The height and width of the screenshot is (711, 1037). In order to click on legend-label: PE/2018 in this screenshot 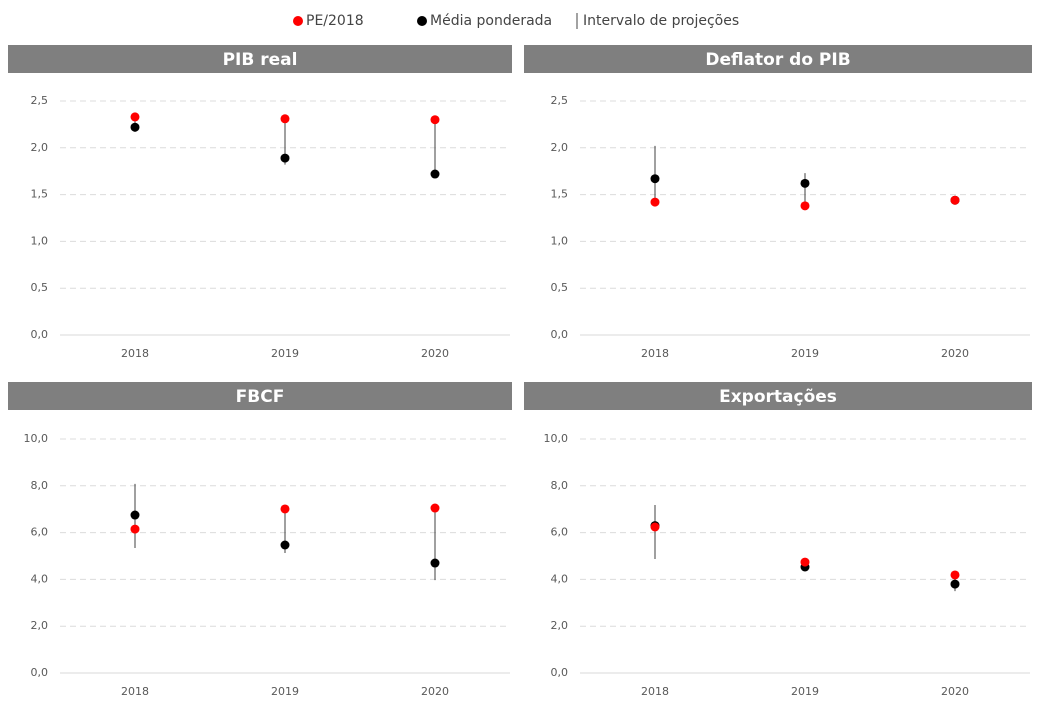, I will do `click(335, 21)`.